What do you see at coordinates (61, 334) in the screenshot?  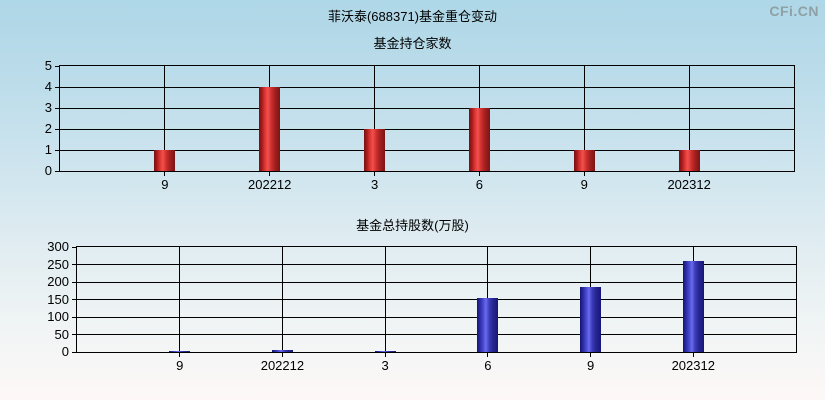 I see `y-axis-label: 50` at bounding box center [61, 334].